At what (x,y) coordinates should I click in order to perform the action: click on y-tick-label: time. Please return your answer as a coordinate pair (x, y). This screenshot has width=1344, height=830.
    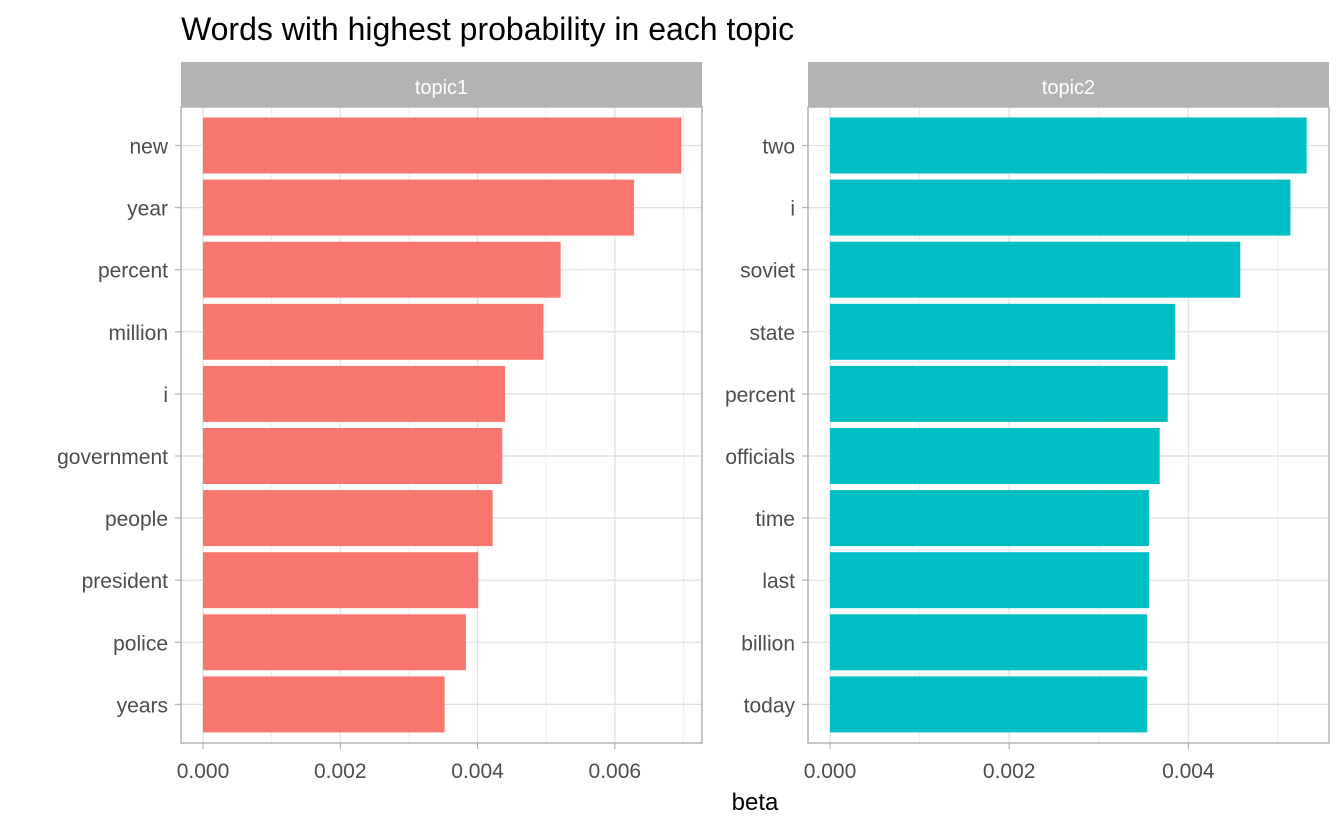
    Looking at the image, I should click on (775, 519).